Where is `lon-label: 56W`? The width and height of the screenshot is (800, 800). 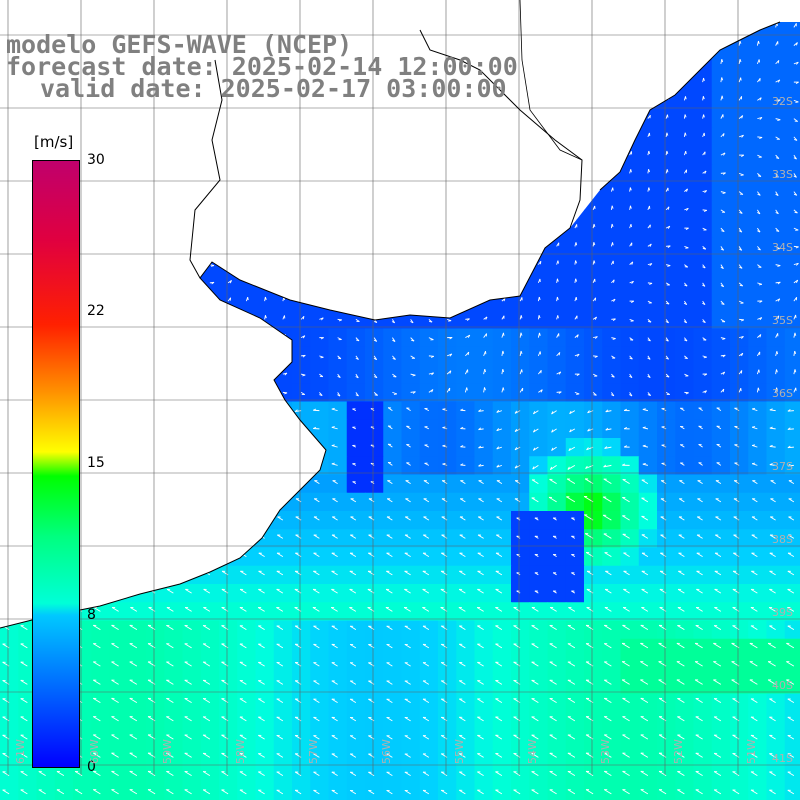
lon-label: 56W is located at coordinates (386, 751).